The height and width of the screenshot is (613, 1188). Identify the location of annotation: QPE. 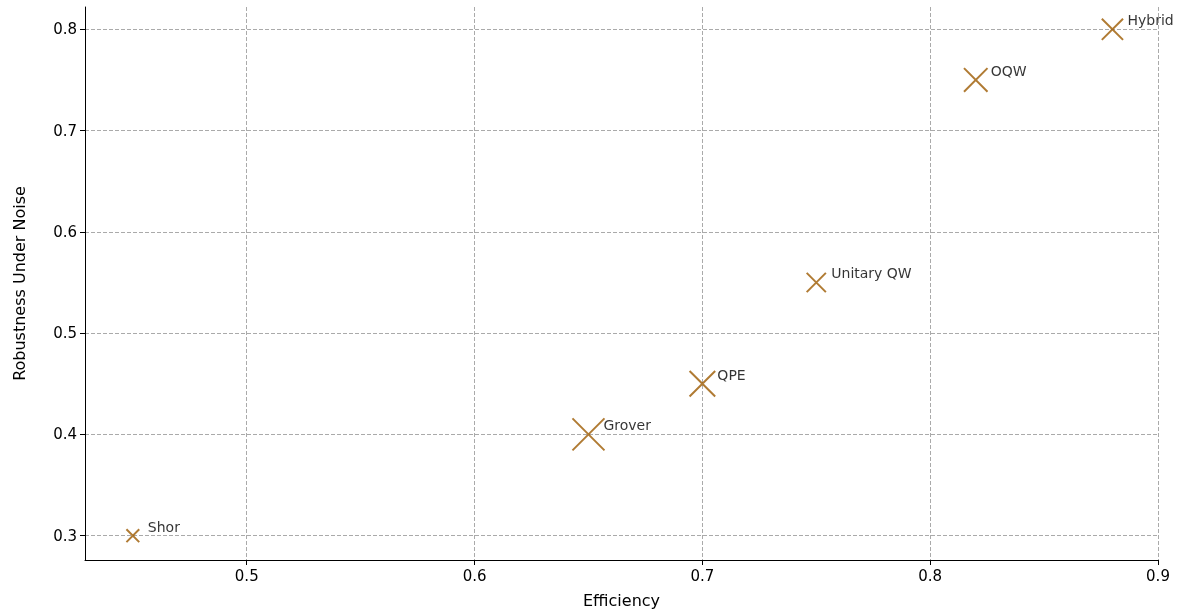
(731, 374).